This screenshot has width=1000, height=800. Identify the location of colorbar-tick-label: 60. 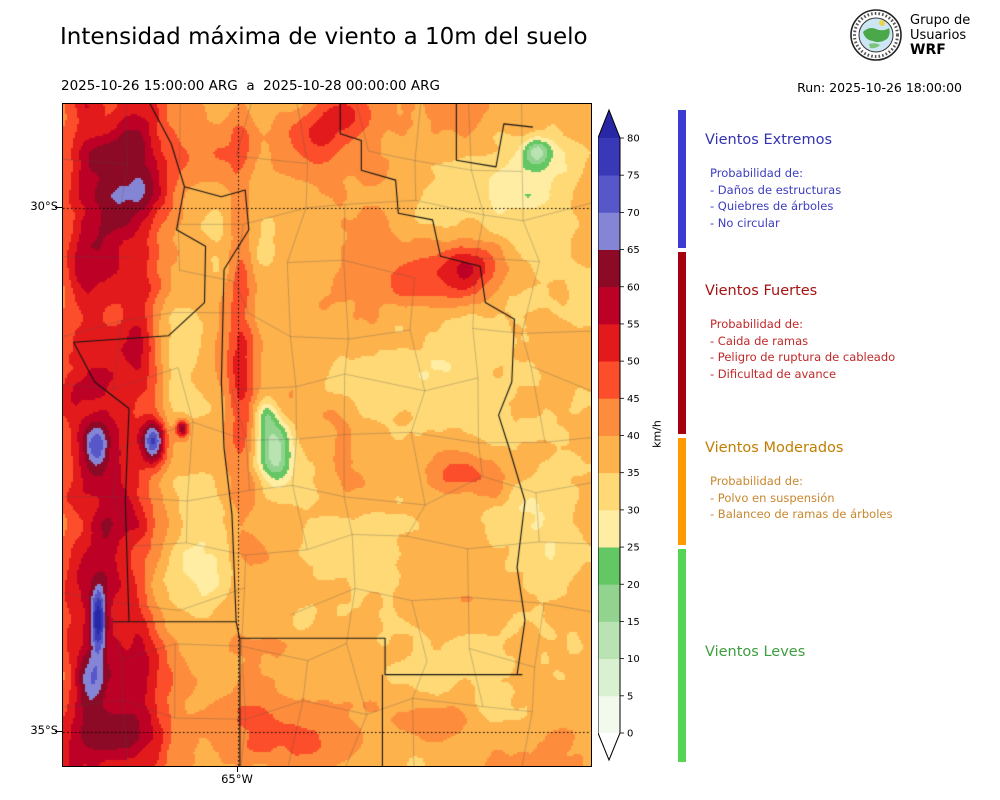
(633, 287).